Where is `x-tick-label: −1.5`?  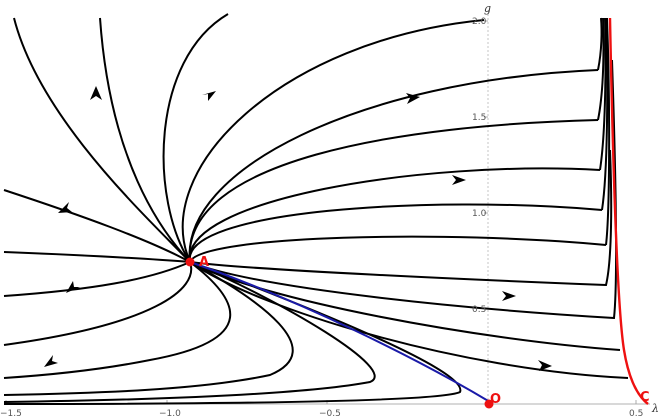 x-tick-label: −1.5 is located at coordinates (11, 414).